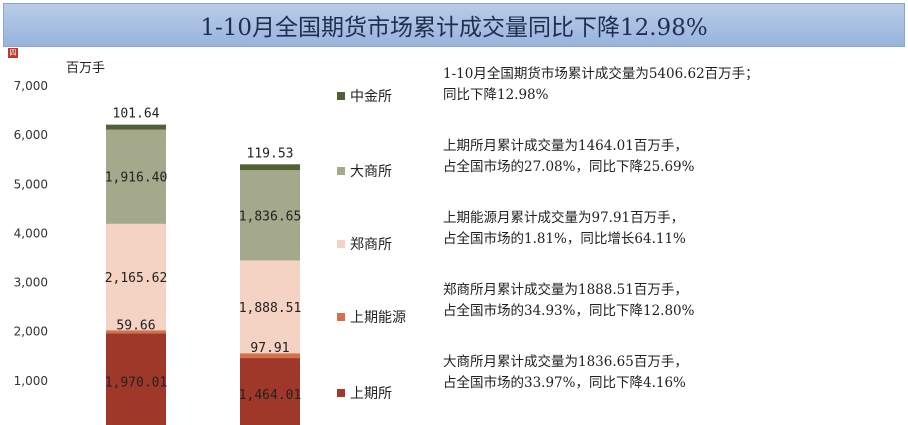 Image resolution: width=908 pixels, height=425 pixels. I want to click on data-label: 2,165.62, so click(136, 278).